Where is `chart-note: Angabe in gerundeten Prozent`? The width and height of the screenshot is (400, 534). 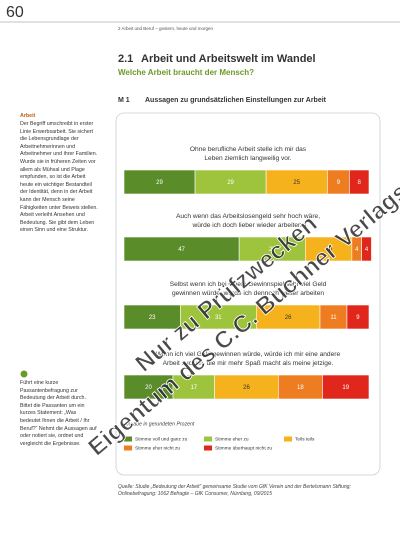
chart-note: Angabe in gerundeten Prozent is located at coordinates (159, 424).